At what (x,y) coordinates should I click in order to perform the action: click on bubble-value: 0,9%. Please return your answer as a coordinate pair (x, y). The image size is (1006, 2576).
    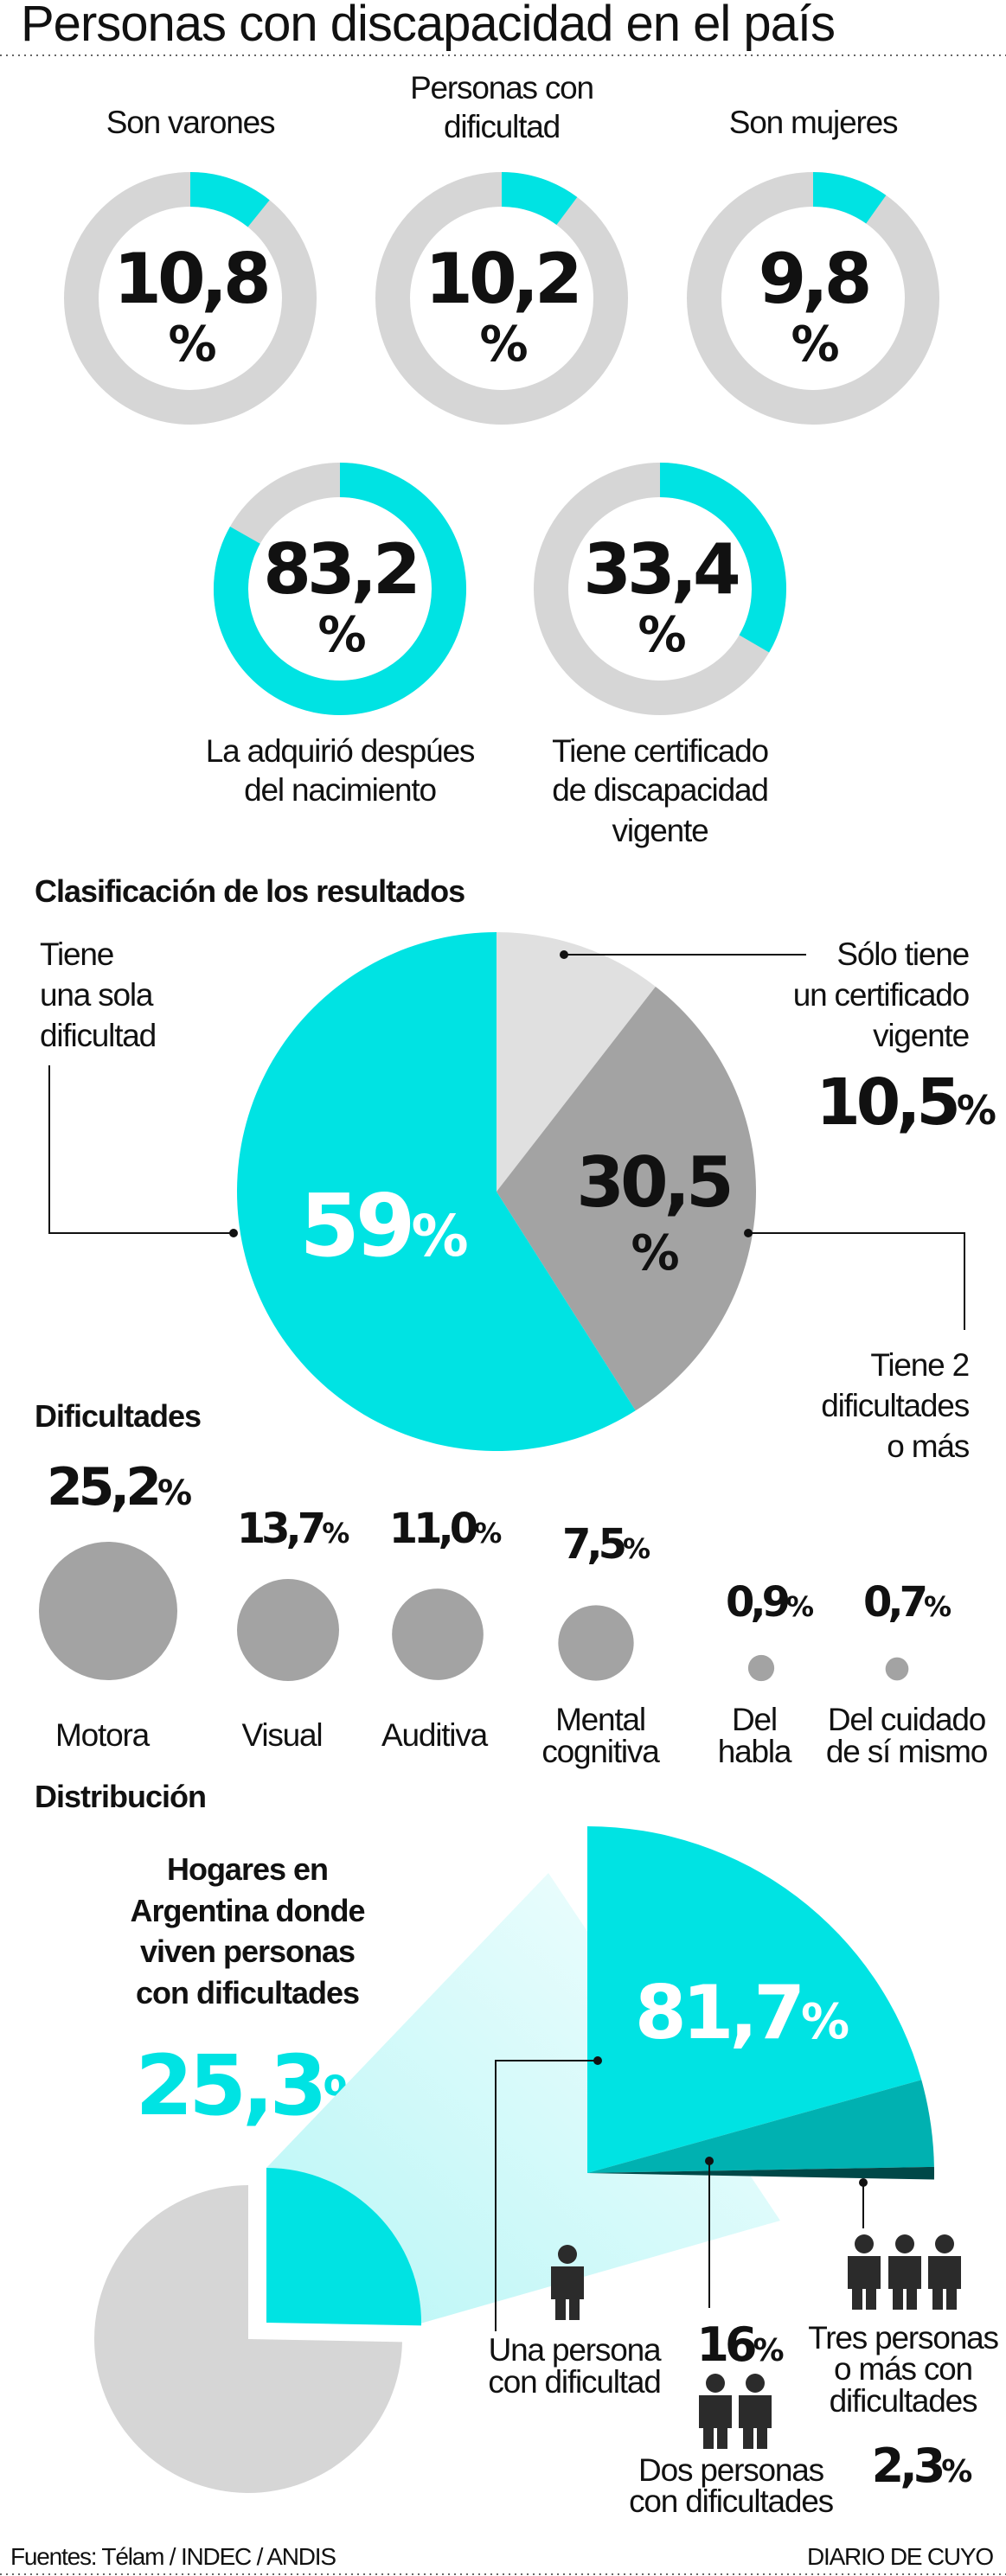
    Looking at the image, I should click on (770, 1603).